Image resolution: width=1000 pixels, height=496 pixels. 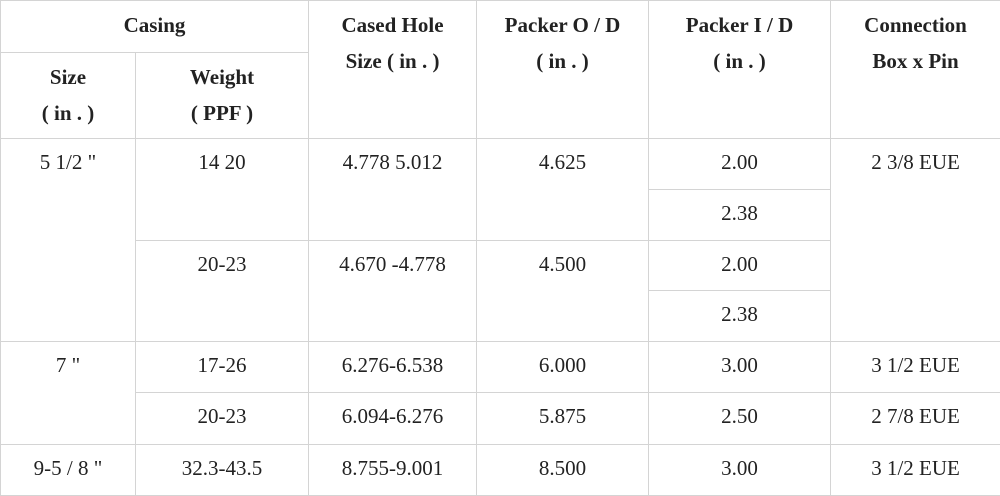 I want to click on header-weight-line2: ( PPF ), so click(x=222, y=113).